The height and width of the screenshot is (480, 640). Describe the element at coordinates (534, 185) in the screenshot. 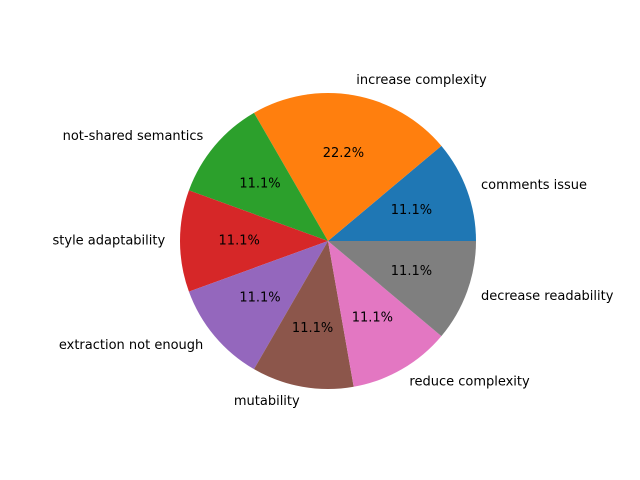

I see `slice-label: comments issue` at that location.